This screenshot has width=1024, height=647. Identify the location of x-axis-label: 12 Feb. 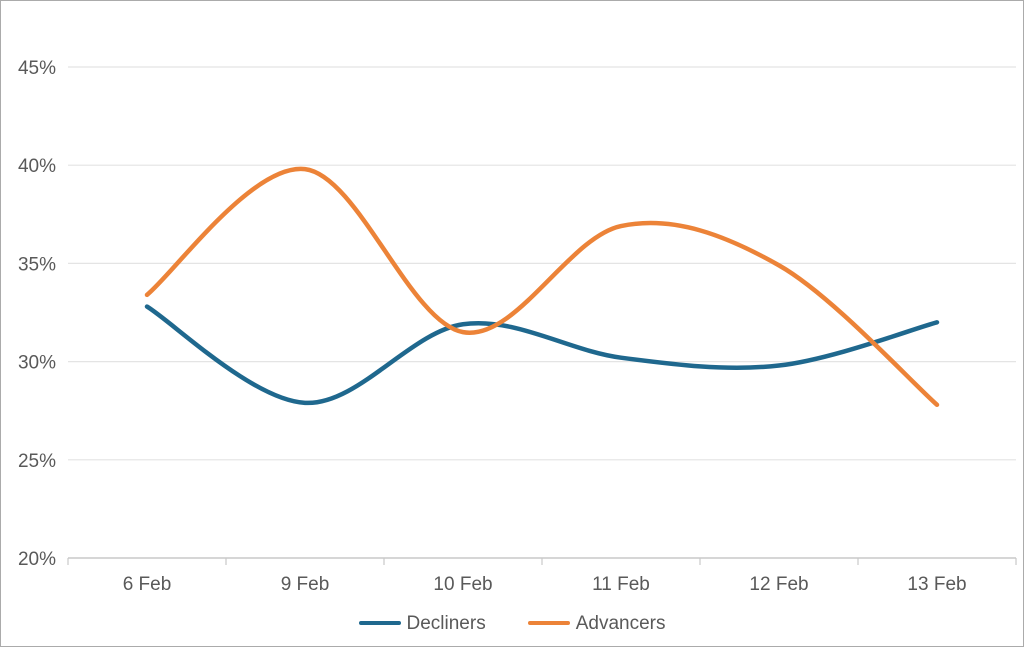
(778, 584).